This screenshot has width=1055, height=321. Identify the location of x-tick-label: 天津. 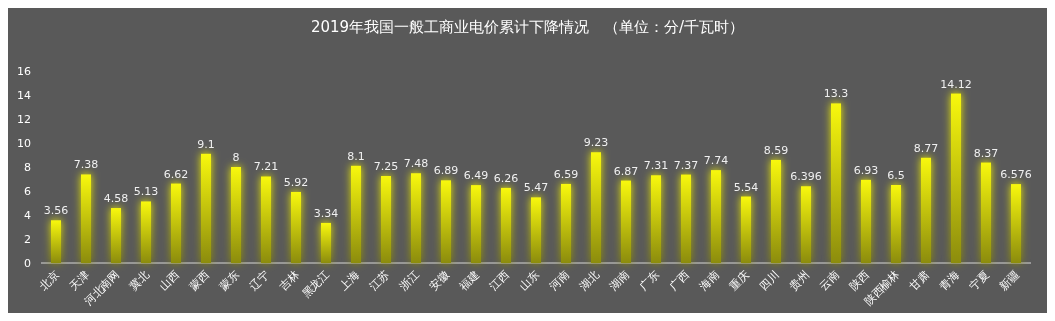
(80, 280).